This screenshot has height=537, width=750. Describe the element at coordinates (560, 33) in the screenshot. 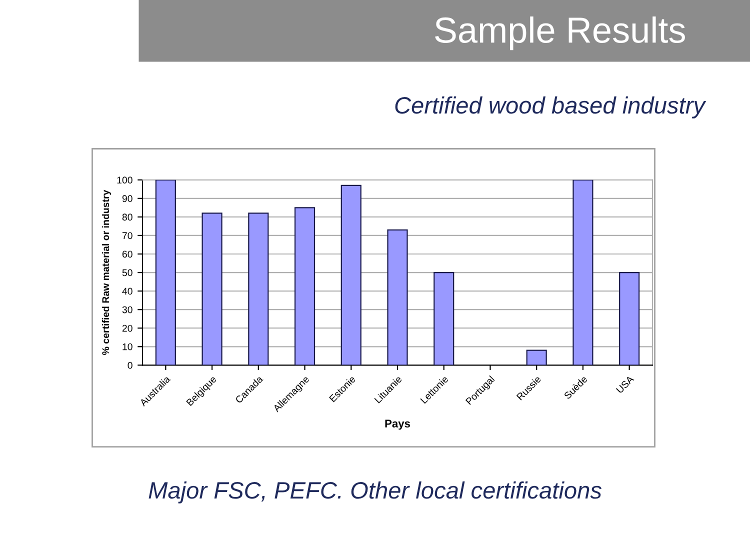

I see `chart-title: Sample Results` at that location.